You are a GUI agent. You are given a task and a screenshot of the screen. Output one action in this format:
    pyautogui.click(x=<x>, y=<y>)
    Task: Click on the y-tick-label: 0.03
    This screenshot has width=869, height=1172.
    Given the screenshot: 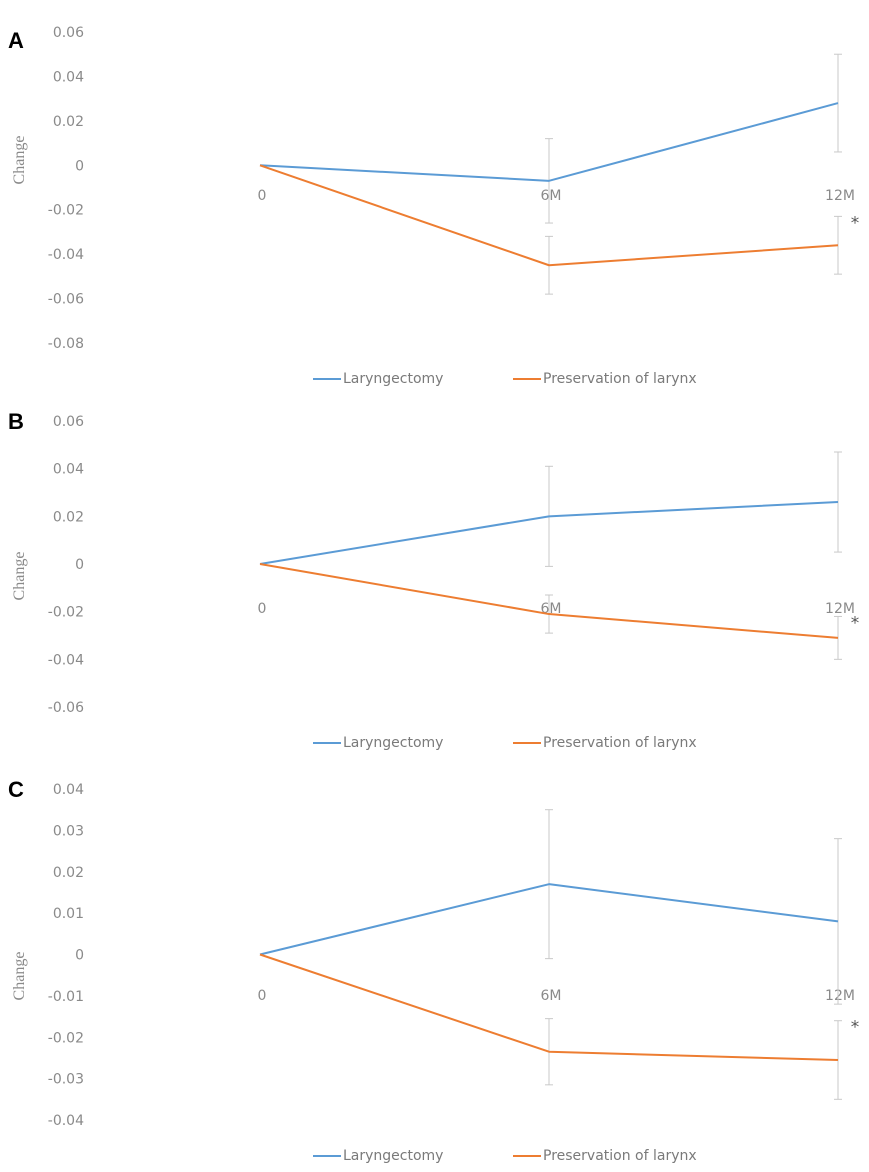 What is the action you would take?
    pyautogui.click(x=68, y=831)
    